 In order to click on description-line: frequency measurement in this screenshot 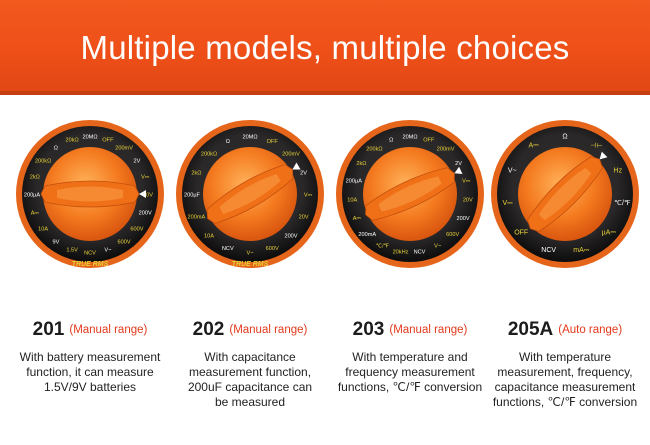, I will do `click(410, 372)`.